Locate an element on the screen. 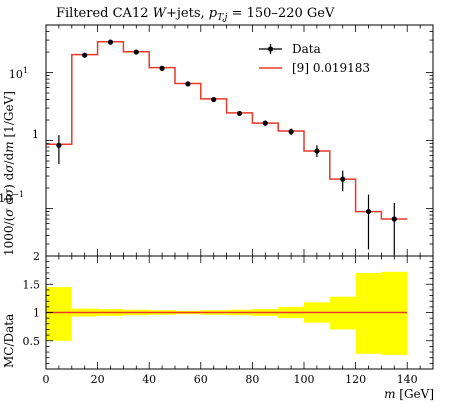 This screenshot has width=450, height=407. legend-entry-mc: [9] 0.019183 is located at coordinates (314, 68).